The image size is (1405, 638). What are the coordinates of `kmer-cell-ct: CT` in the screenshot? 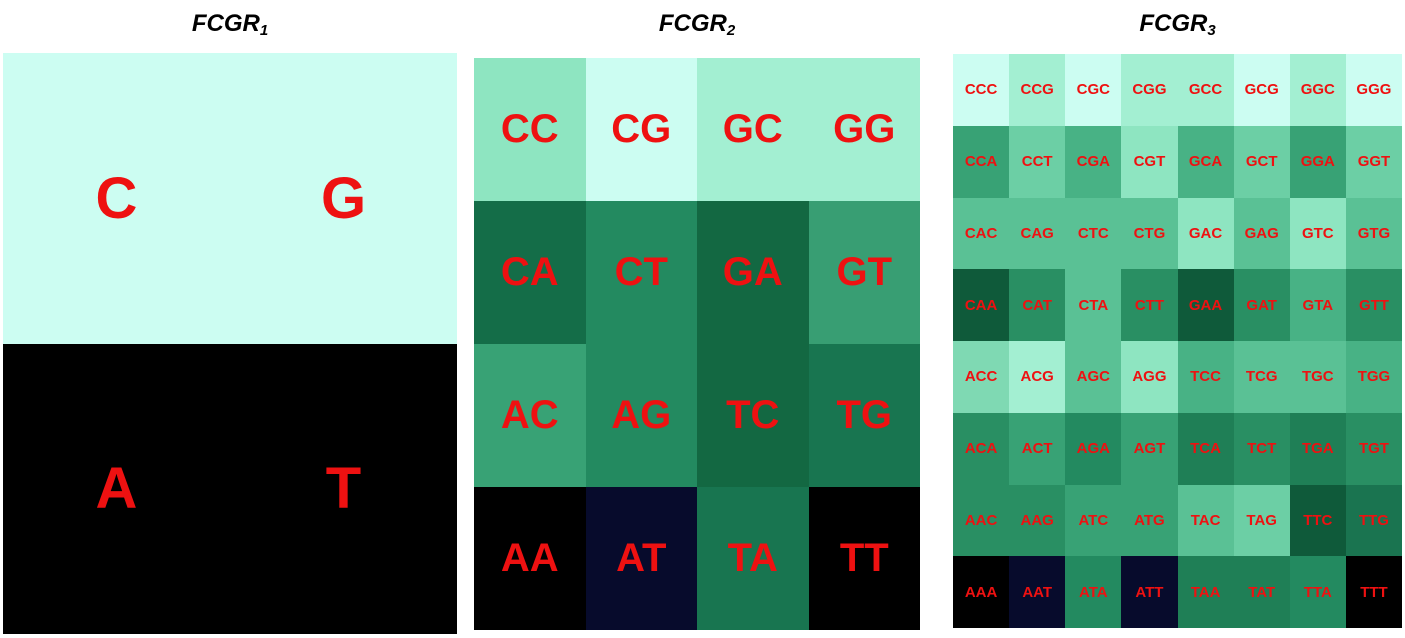 It's located at (641, 272).